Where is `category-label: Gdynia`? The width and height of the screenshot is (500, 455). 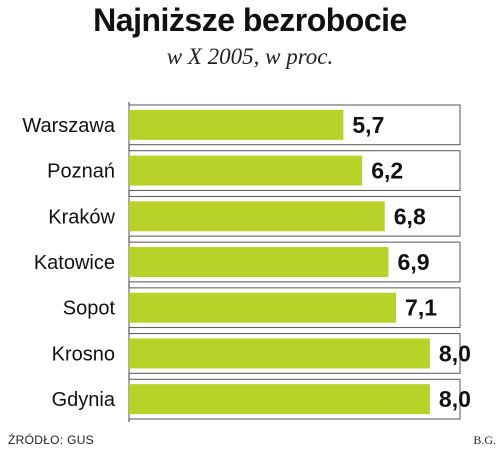 category-label: Gdynia is located at coordinates (84, 400).